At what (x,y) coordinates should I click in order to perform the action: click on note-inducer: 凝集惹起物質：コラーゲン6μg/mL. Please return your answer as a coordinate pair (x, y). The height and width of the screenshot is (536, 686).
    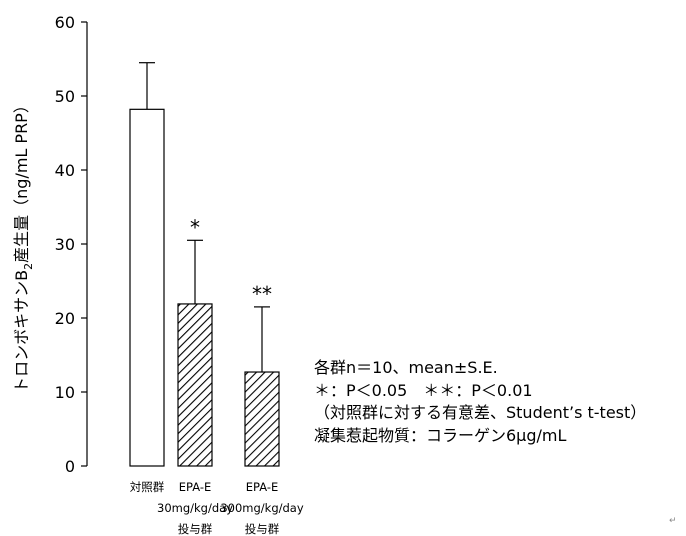
    Looking at the image, I should click on (440, 435).